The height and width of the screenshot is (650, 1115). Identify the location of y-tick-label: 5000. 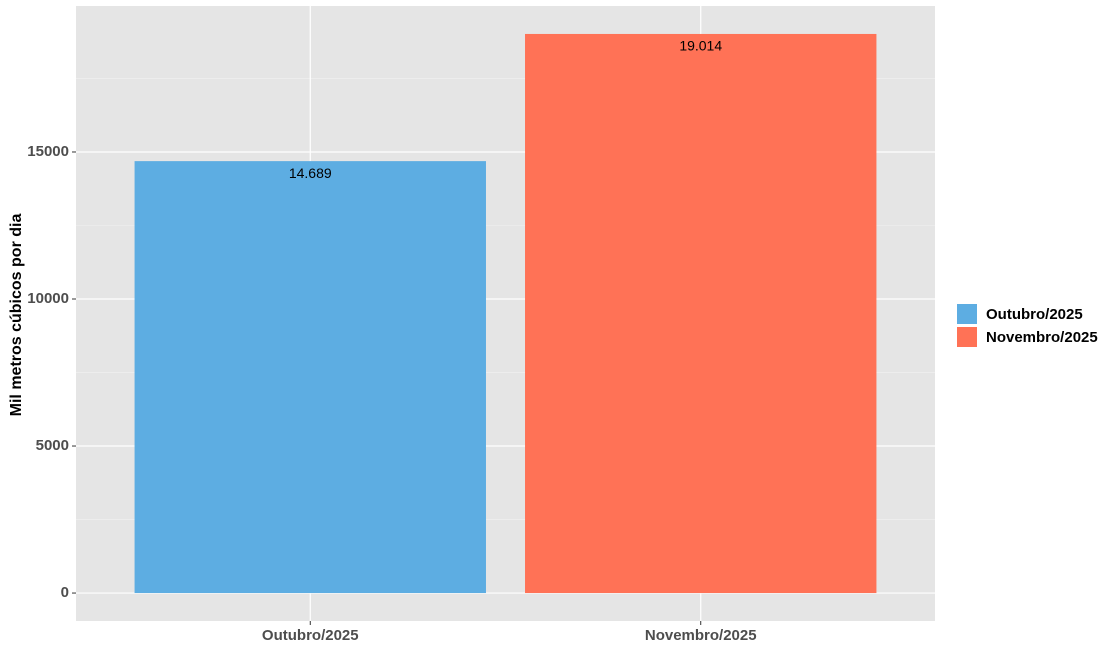
(52, 445).